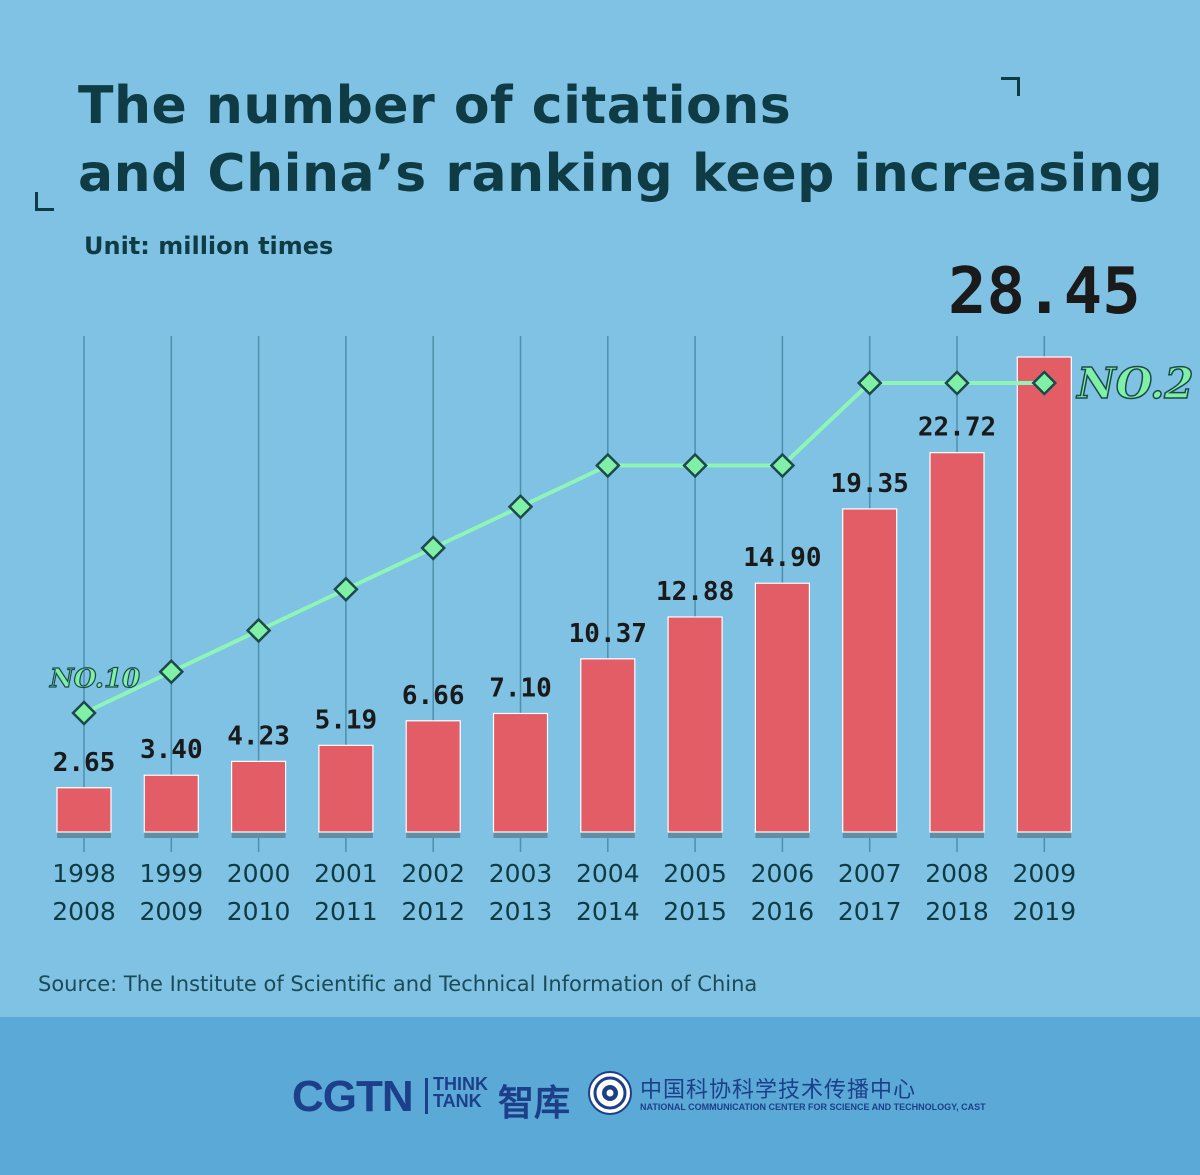 The image size is (1200, 1175). I want to click on corner-bracket-top-right, so click(1010, 86).